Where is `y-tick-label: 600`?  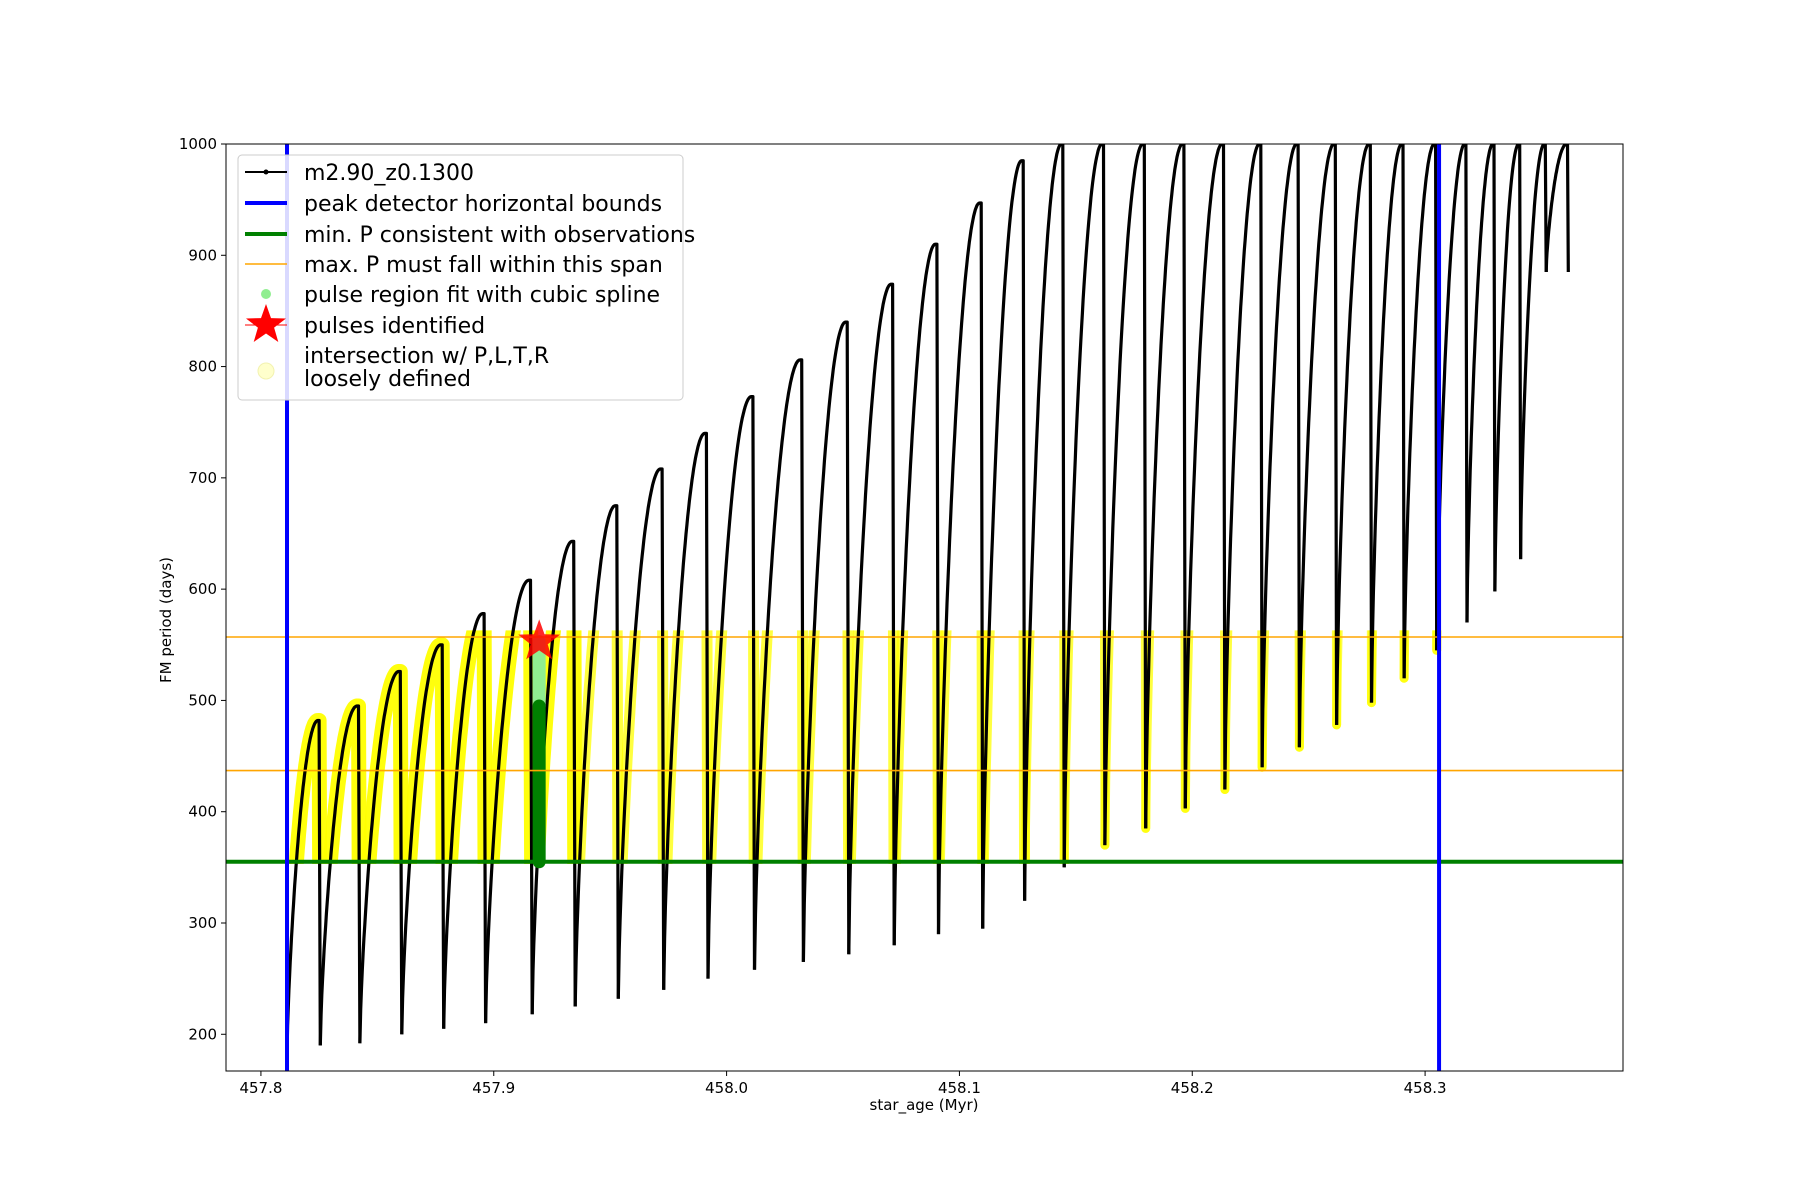
y-tick-label: 600 is located at coordinates (202, 589).